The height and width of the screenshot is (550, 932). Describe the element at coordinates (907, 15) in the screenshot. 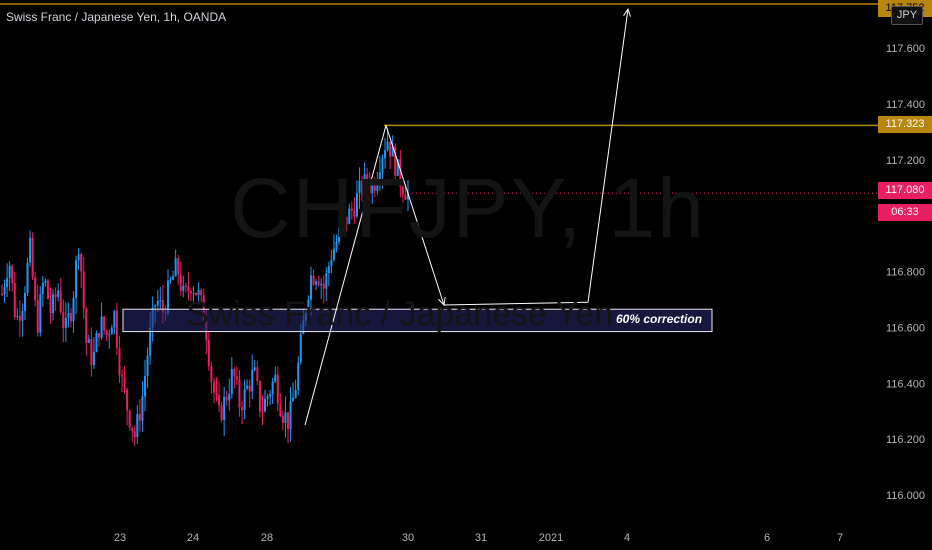

I see `currency-button: JPY` at that location.